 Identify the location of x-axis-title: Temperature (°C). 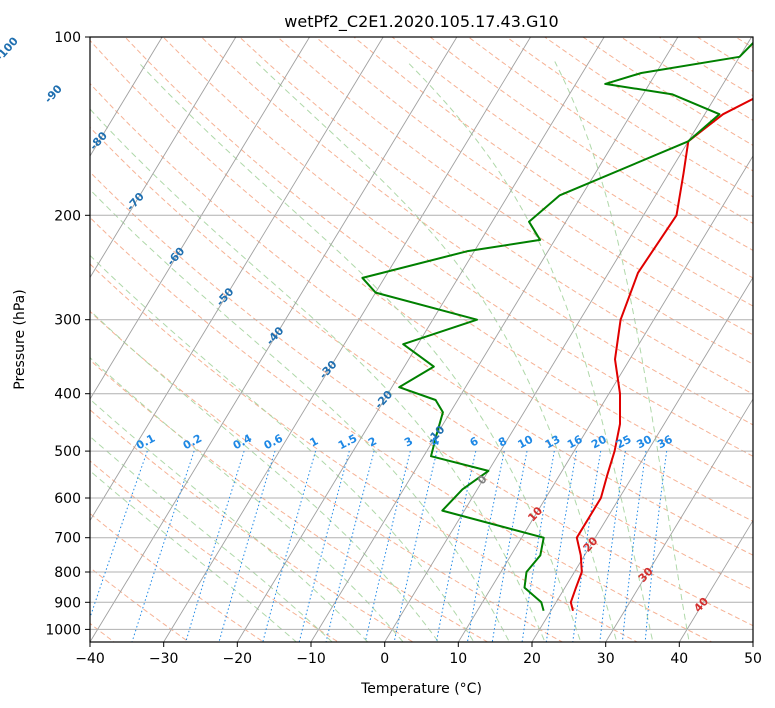
(421, 689).